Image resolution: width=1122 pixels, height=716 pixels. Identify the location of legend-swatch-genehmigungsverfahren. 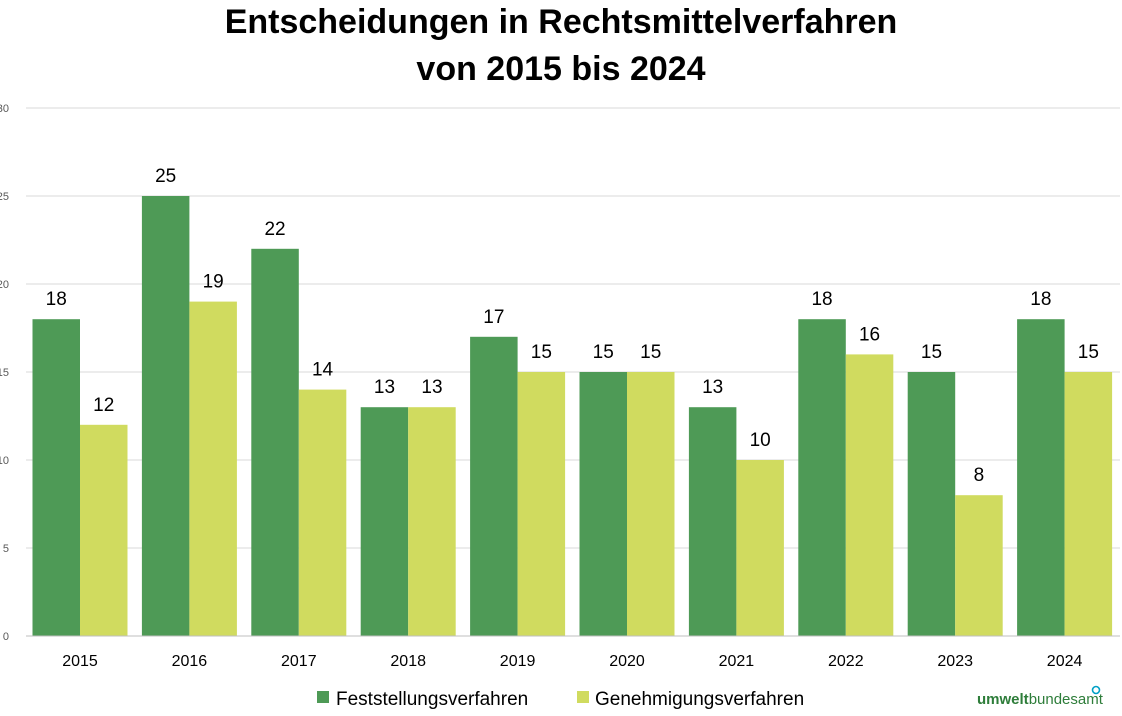
(583, 697).